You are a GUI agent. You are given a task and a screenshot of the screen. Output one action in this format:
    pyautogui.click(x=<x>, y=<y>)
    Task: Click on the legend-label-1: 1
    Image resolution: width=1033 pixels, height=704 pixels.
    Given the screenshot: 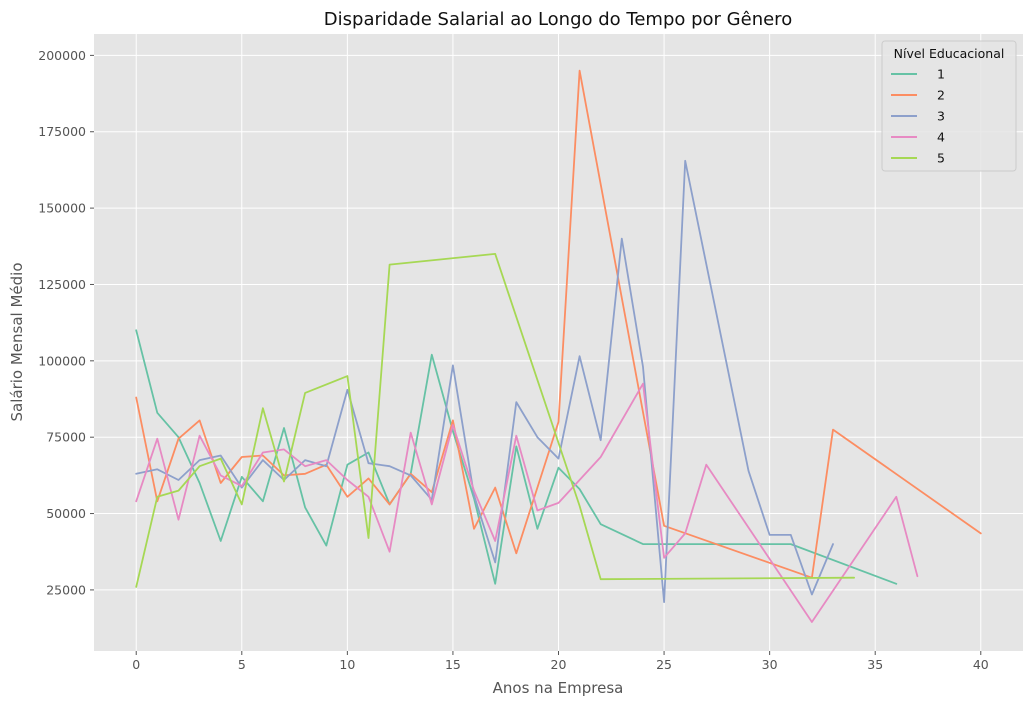 What is the action you would take?
    pyautogui.click(x=941, y=74)
    